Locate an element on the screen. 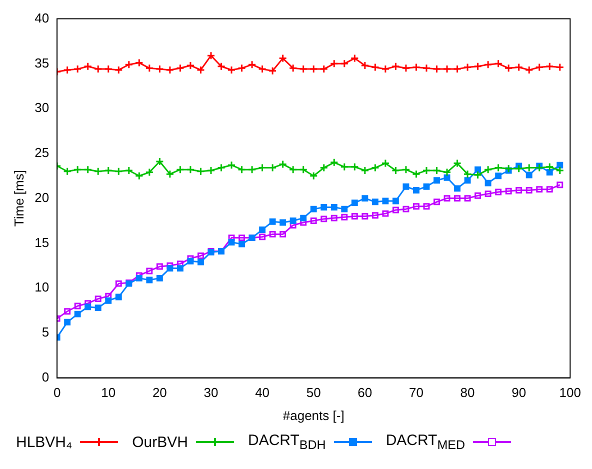 The height and width of the screenshot is (469, 592). legend-label: DACRT$_{BDH}$ is located at coordinates (287, 442).